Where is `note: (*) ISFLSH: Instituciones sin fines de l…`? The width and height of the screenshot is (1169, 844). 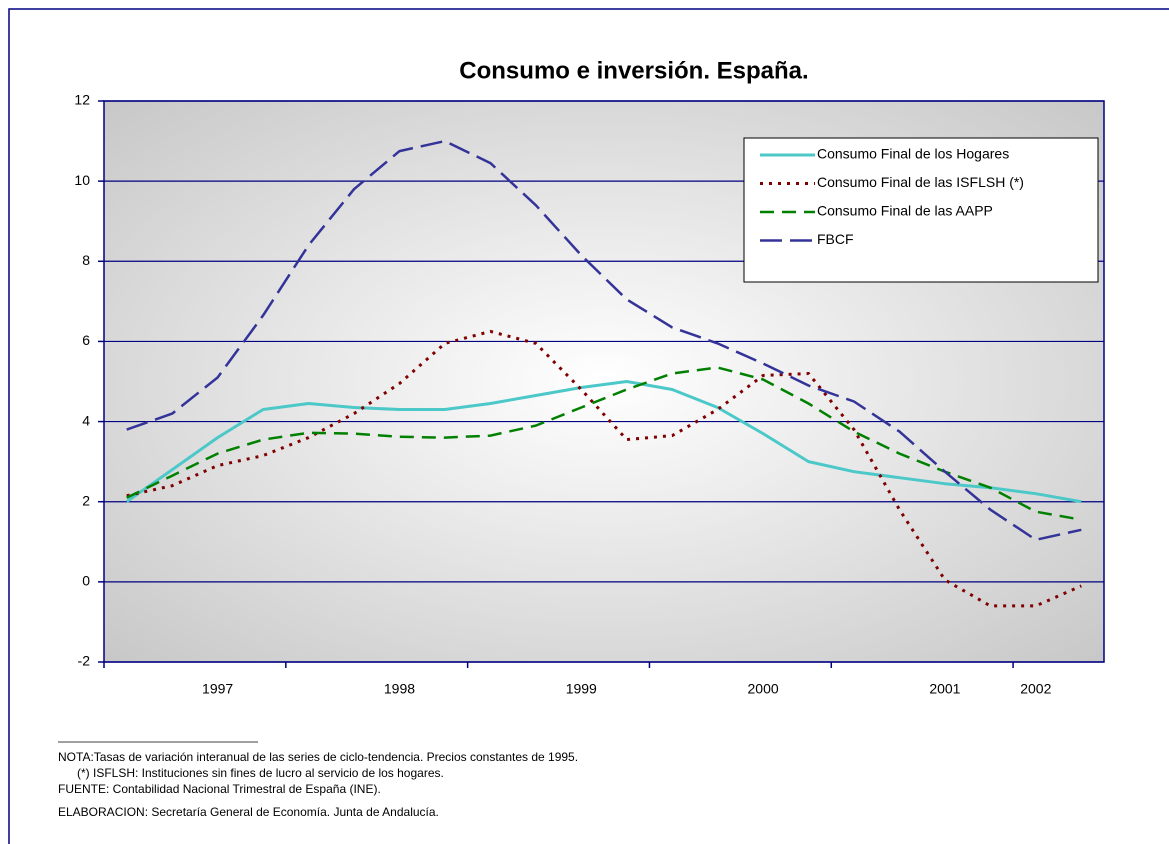 note: (*) ISFLSH: Instituciones sin fines de l… is located at coordinates (260, 773).